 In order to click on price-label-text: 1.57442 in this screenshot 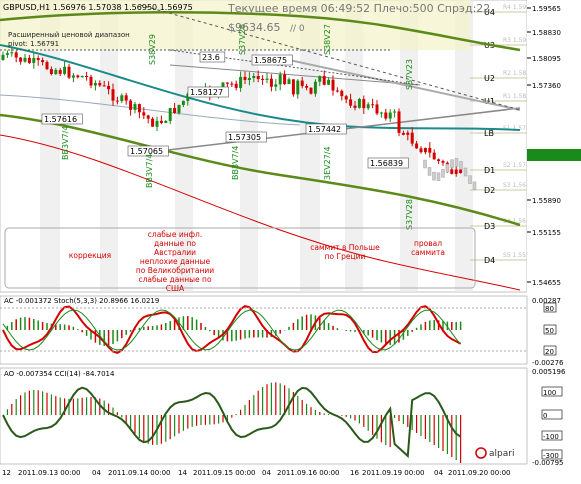, I will do `click(324, 129)`.